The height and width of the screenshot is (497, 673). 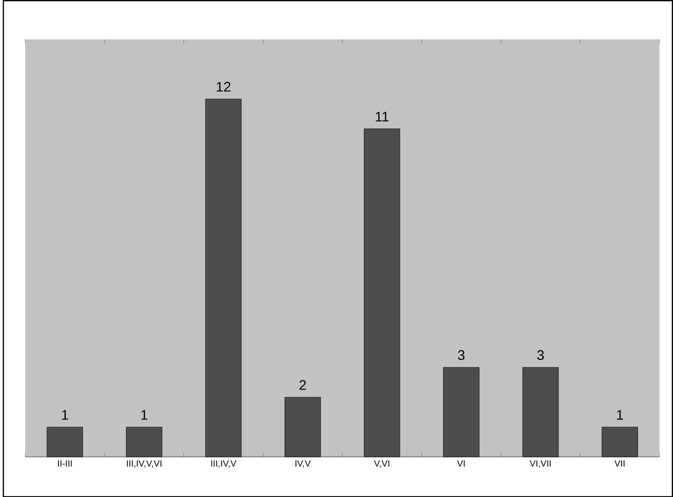 What do you see at coordinates (65, 463) in the screenshot?
I see `x-tick-label: II-III` at bounding box center [65, 463].